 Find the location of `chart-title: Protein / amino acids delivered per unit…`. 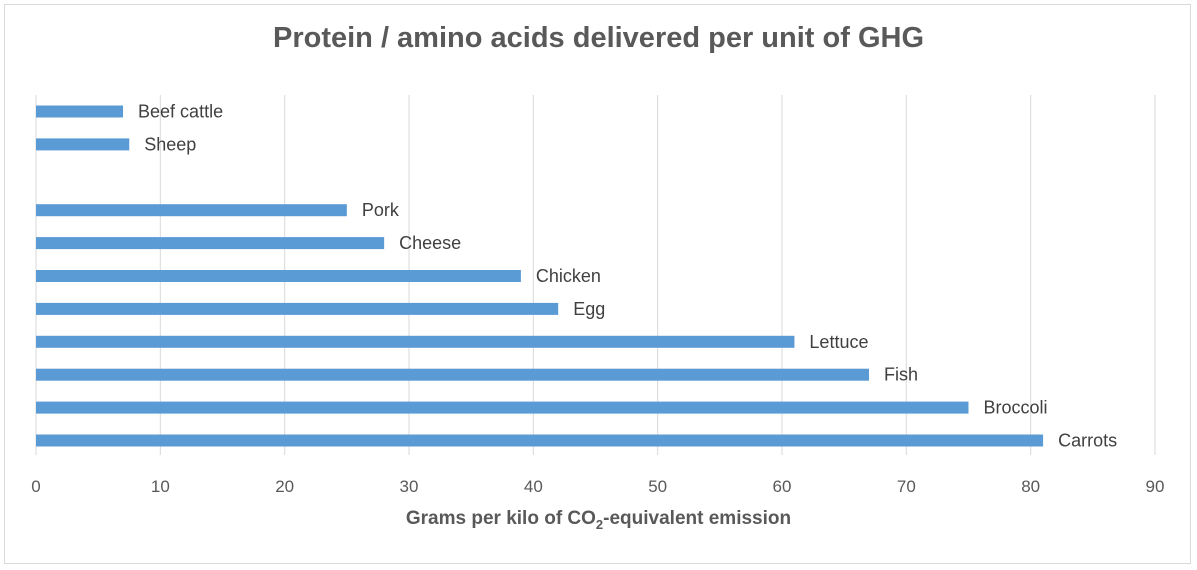

chart-title: Protein / amino acids delivered per unit… is located at coordinates (598, 38).